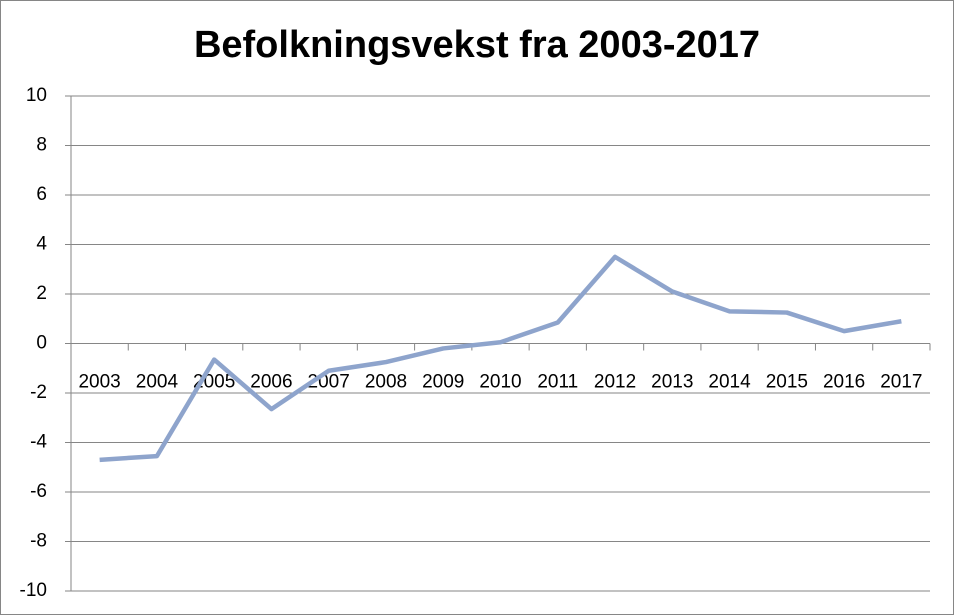 The height and width of the screenshot is (615, 954). What do you see at coordinates (99, 382) in the screenshot?
I see `x-tick-label: 2003` at bounding box center [99, 382].